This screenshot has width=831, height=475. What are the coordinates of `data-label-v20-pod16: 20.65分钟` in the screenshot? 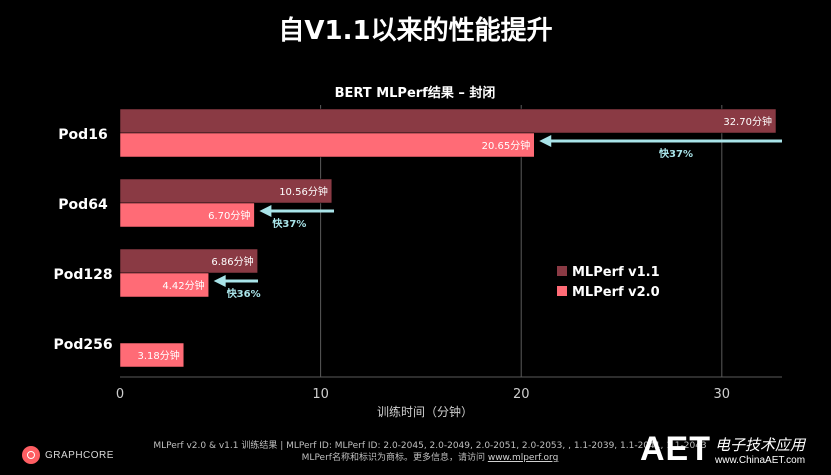 It's located at (506, 145).